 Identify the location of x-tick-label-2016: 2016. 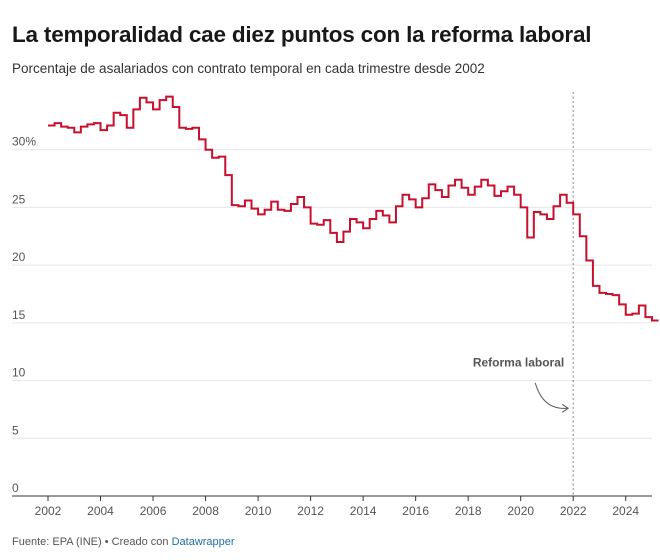
(415, 511).